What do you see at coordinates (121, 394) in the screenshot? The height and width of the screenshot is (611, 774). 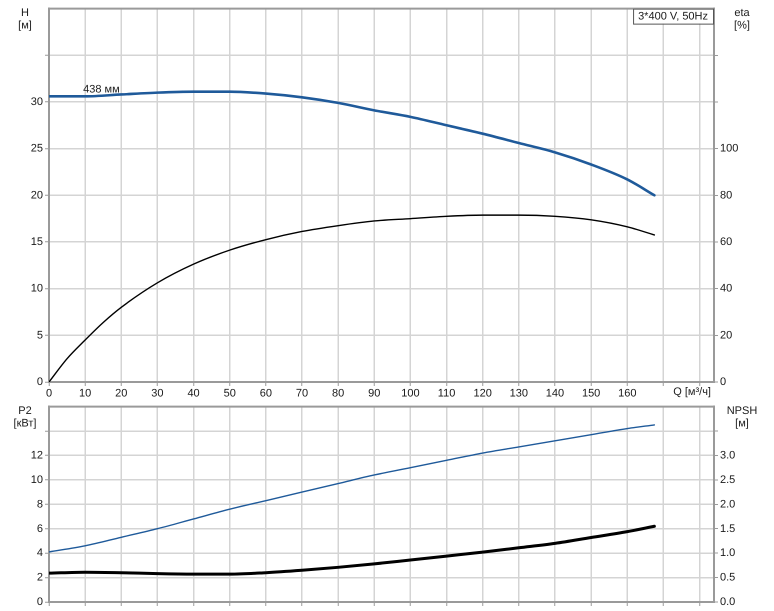 I see `x-tick-label: 20` at bounding box center [121, 394].